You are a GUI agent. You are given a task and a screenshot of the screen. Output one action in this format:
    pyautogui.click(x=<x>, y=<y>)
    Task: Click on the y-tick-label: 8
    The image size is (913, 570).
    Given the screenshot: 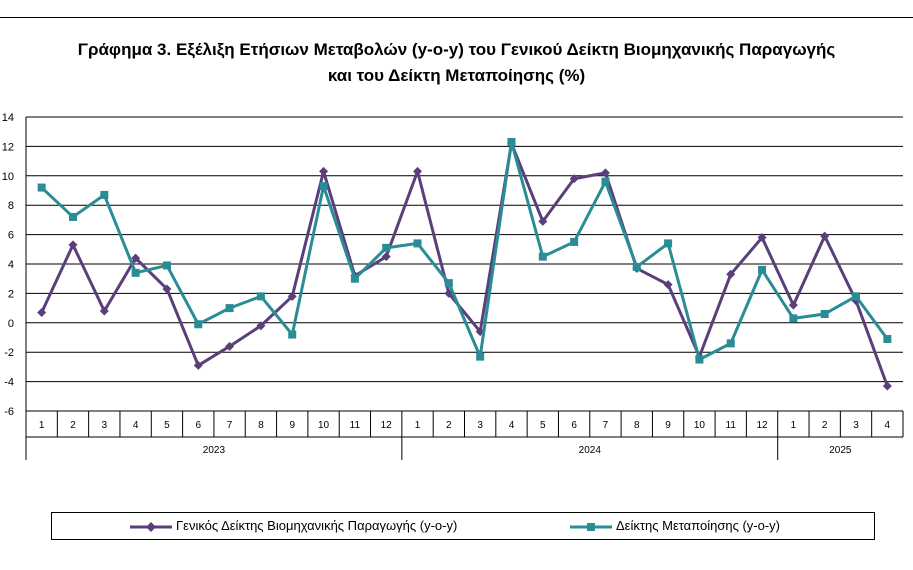 What is the action you would take?
    pyautogui.click(x=11, y=206)
    